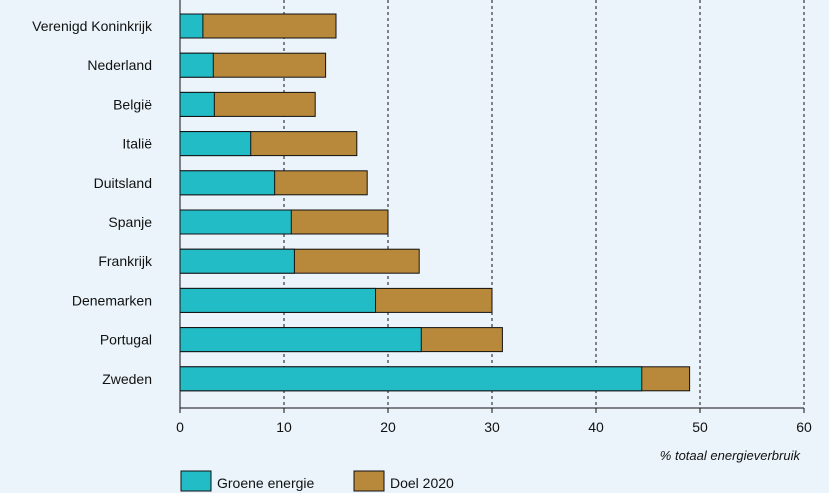 This screenshot has height=493, width=829. Describe the element at coordinates (388, 427) in the screenshot. I see `x-tick-label: 20` at that location.